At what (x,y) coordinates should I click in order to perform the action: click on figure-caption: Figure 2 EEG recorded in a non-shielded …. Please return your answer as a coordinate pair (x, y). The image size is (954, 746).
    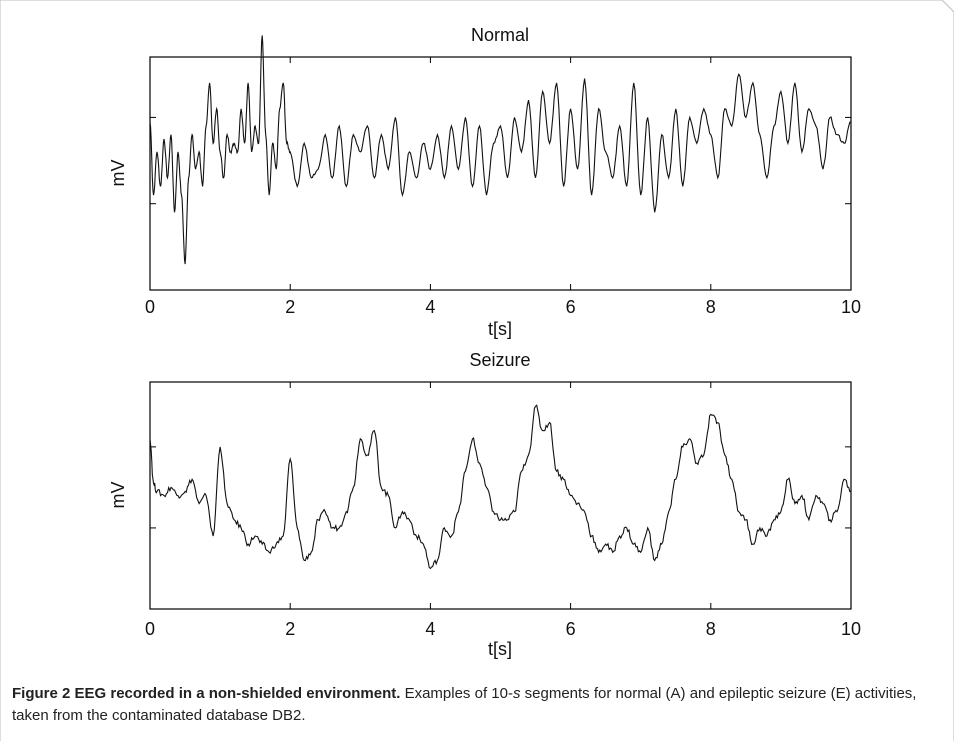
    Looking at the image, I should click on (472, 705).